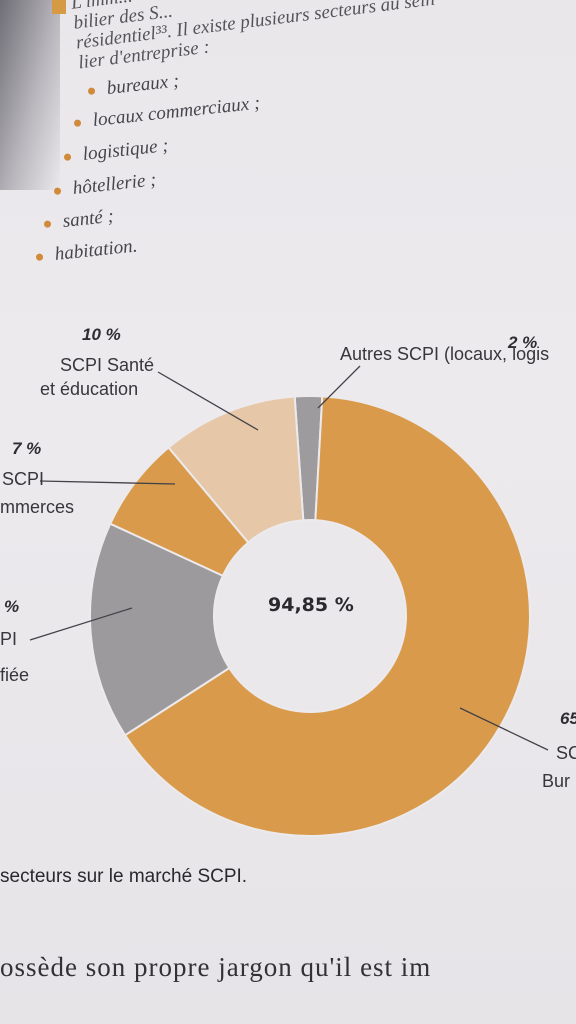 The height and width of the screenshot is (1024, 576). What do you see at coordinates (107, 482) in the screenshot?
I see `commerces-leader-line` at bounding box center [107, 482].